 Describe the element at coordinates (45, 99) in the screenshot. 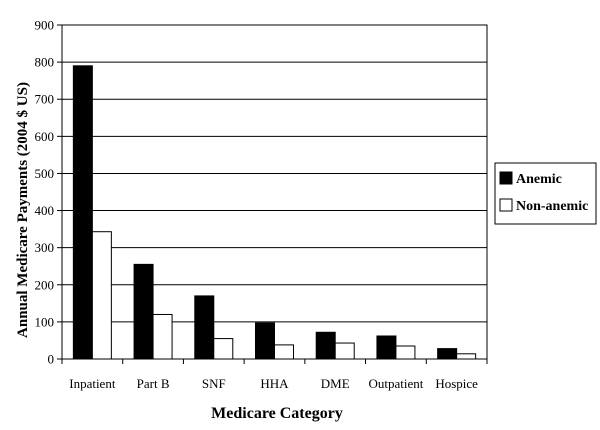

I see `y-tick-label: 700` at that location.